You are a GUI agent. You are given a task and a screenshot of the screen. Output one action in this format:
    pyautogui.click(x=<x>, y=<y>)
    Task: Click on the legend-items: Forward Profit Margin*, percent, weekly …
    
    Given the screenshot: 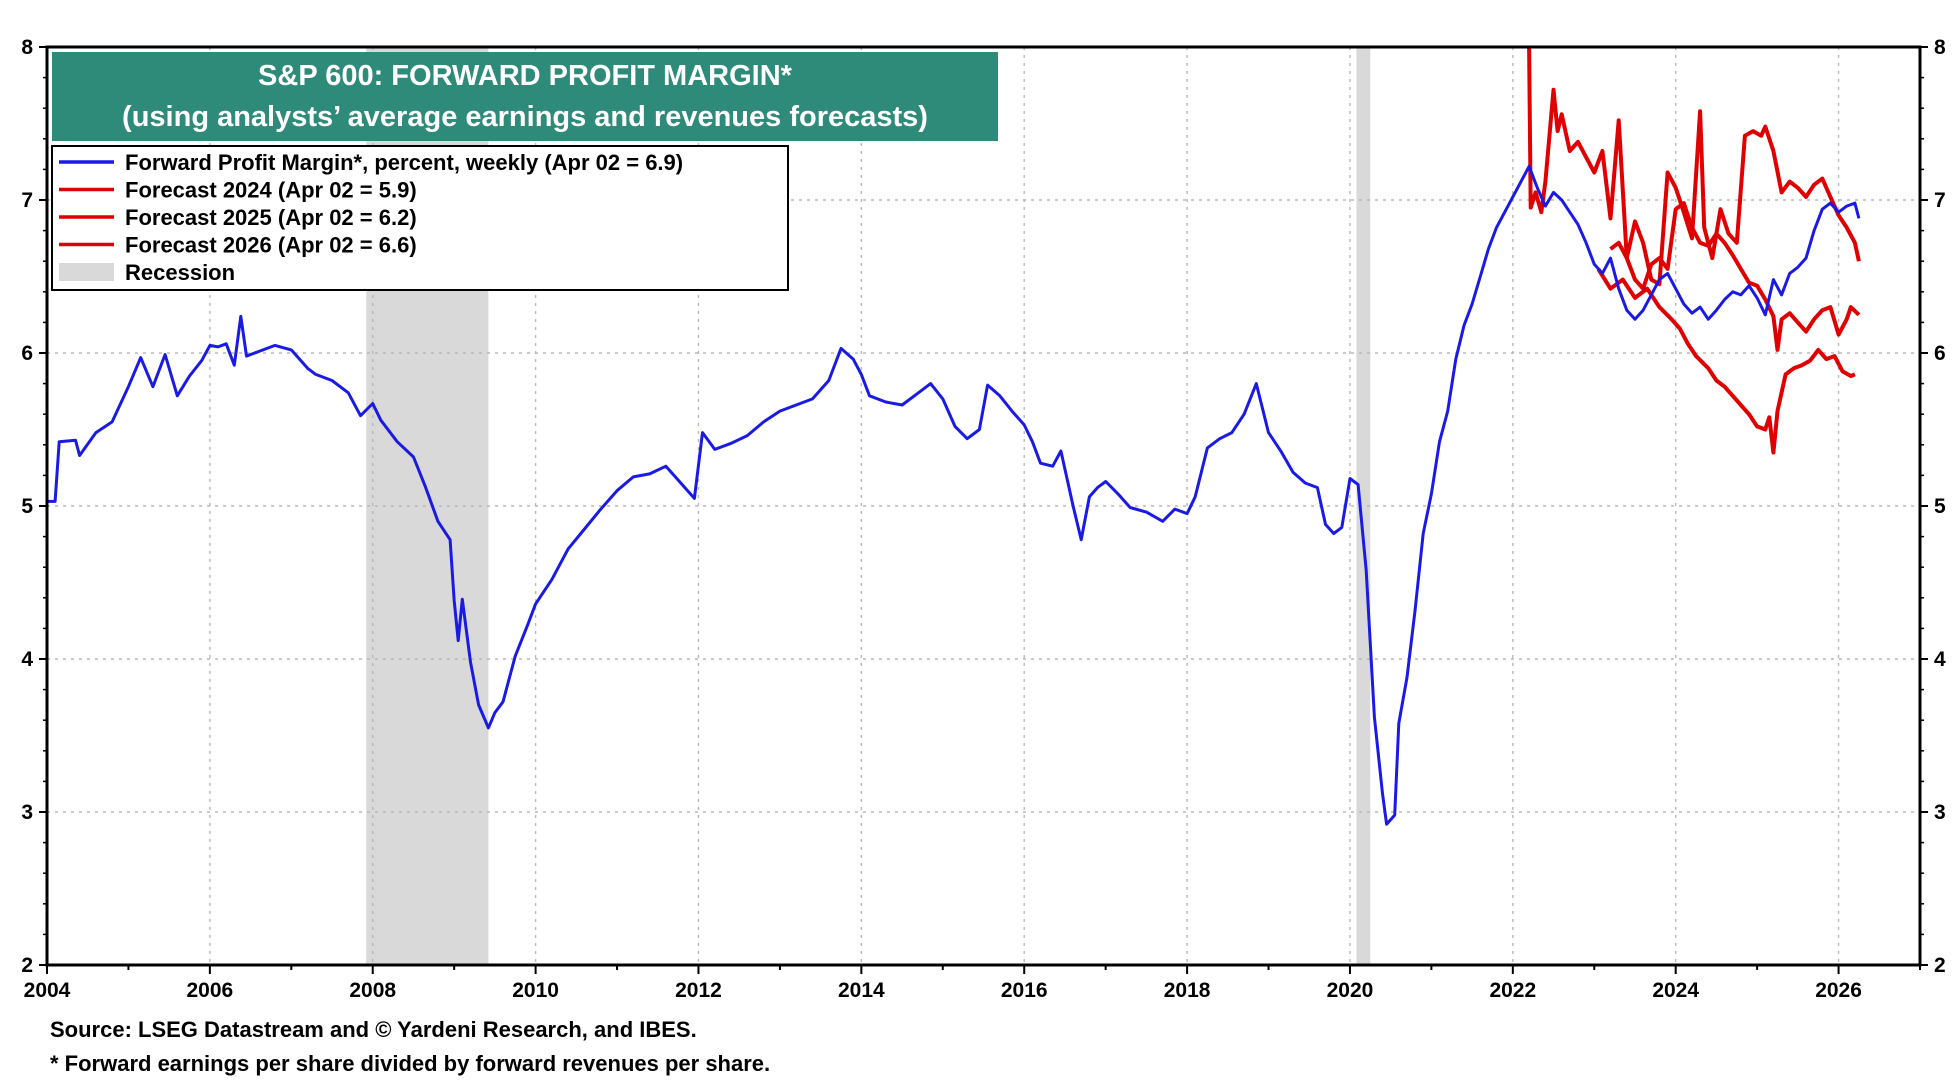 What is the action you would take?
    pyautogui.click(x=371, y=217)
    